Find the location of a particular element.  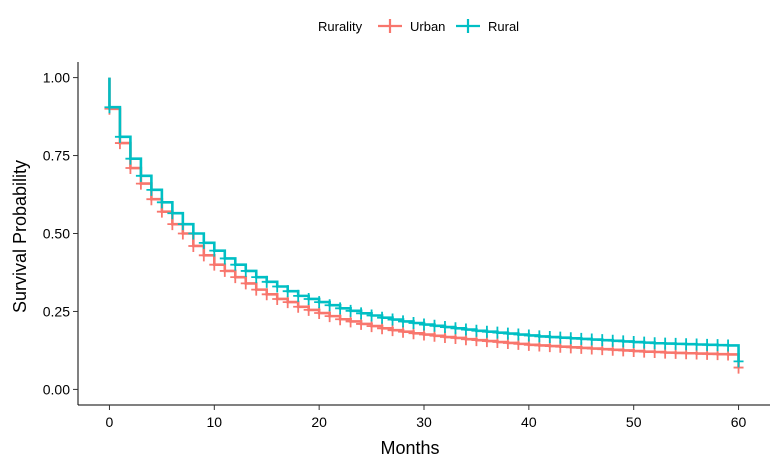

y-tick-label: 0.25 is located at coordinates (56, 311).